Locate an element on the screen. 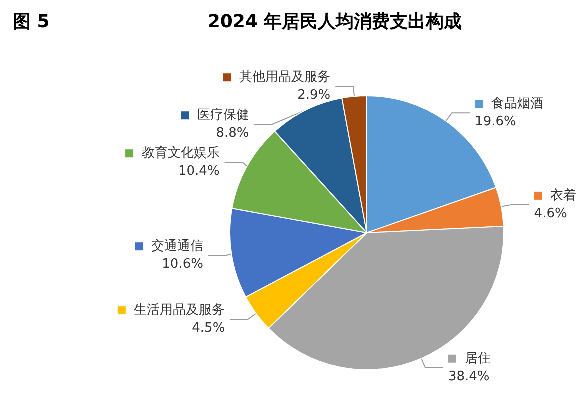  legend-label: 食品烟酒 is located at coordinates (513, 104).